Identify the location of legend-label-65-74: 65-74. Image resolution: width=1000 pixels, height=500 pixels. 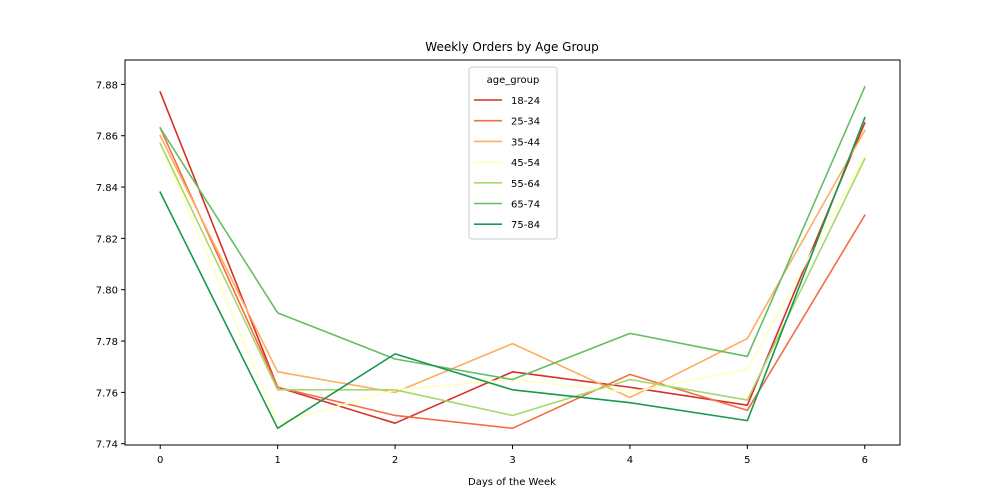
(525, 205).